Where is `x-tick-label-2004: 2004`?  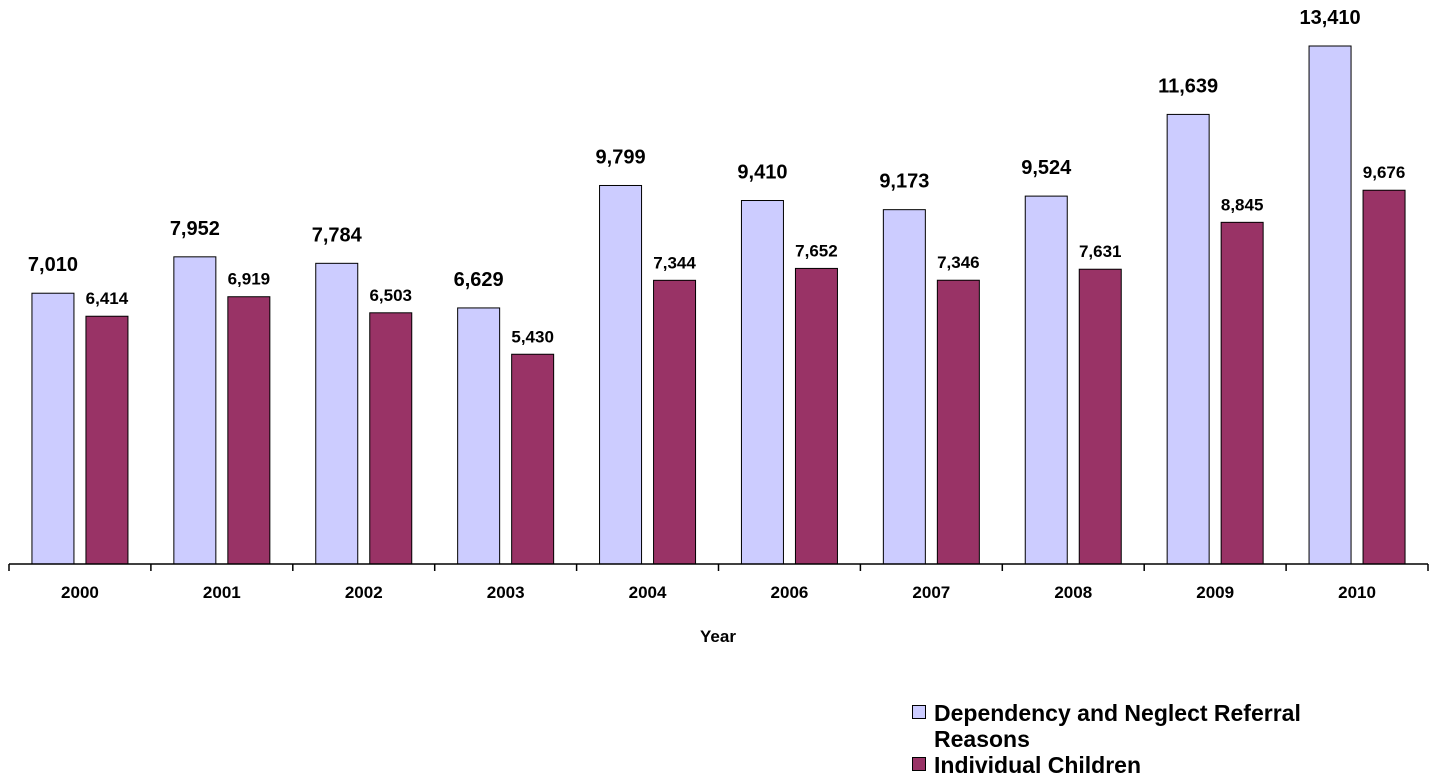 x-tick-label-2004: 2004 is located at coordinates (648, 592).